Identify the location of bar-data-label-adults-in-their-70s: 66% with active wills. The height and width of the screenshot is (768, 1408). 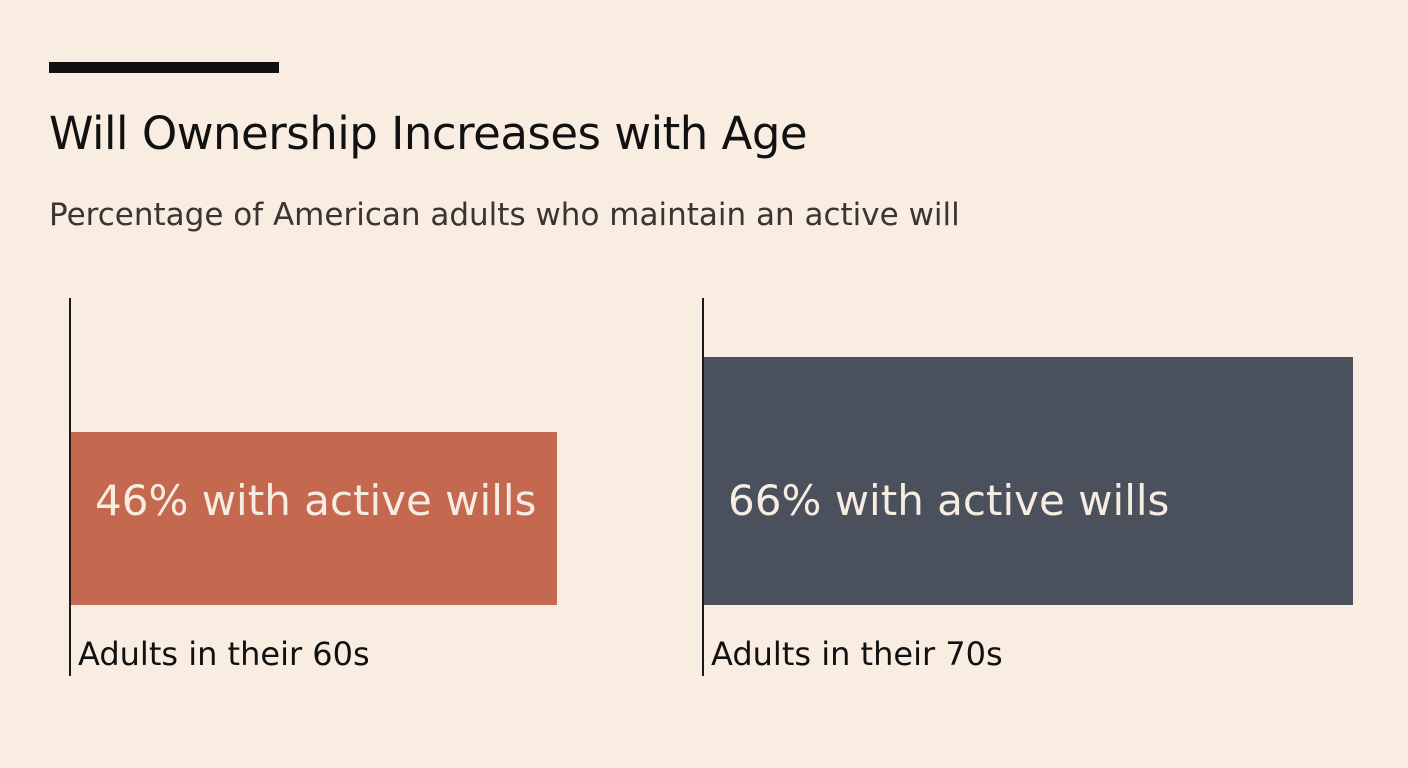
(949, 500).